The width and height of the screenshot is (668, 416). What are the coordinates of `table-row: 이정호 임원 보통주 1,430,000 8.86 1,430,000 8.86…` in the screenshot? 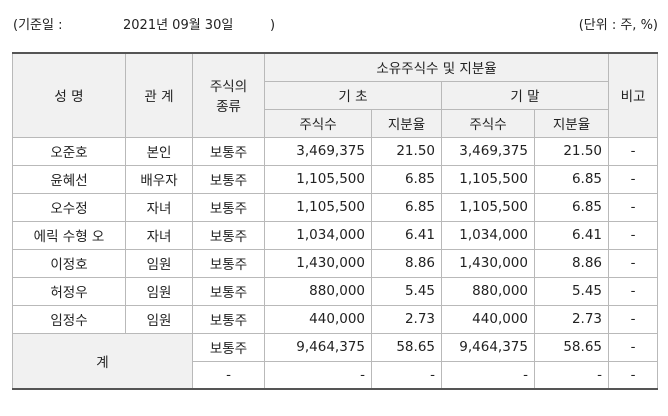 It's located at (335, 263).